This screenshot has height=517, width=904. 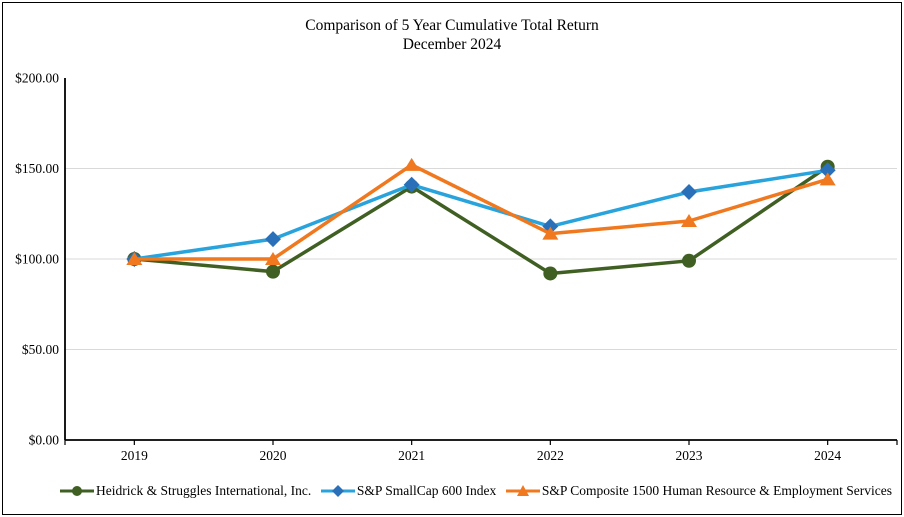 I want to click on x-axis-tick-label: 2019, so click(x=134, y=455).